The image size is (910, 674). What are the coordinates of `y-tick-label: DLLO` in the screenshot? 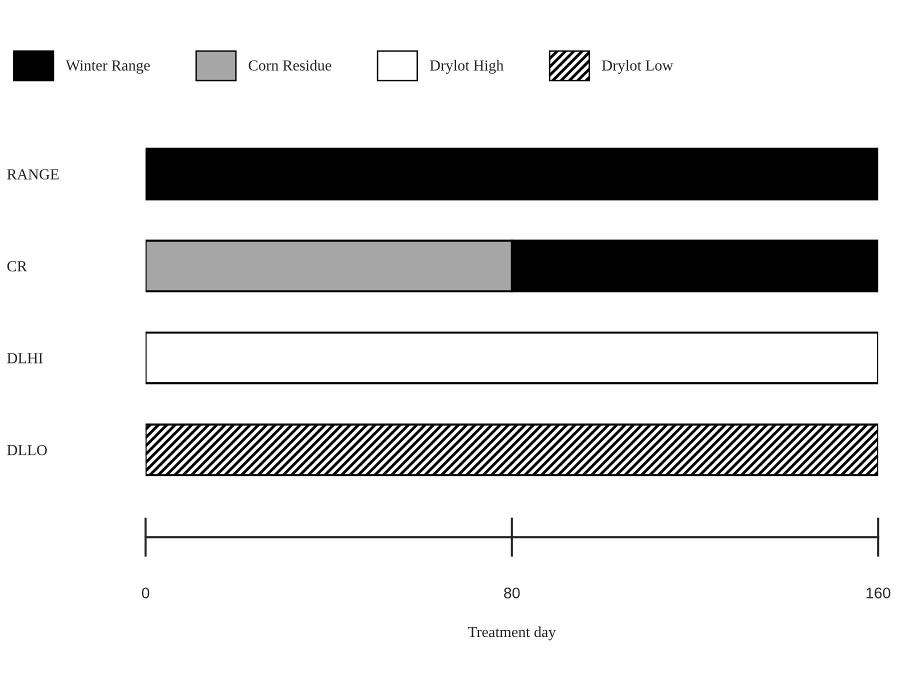 It's located at (27, 450).